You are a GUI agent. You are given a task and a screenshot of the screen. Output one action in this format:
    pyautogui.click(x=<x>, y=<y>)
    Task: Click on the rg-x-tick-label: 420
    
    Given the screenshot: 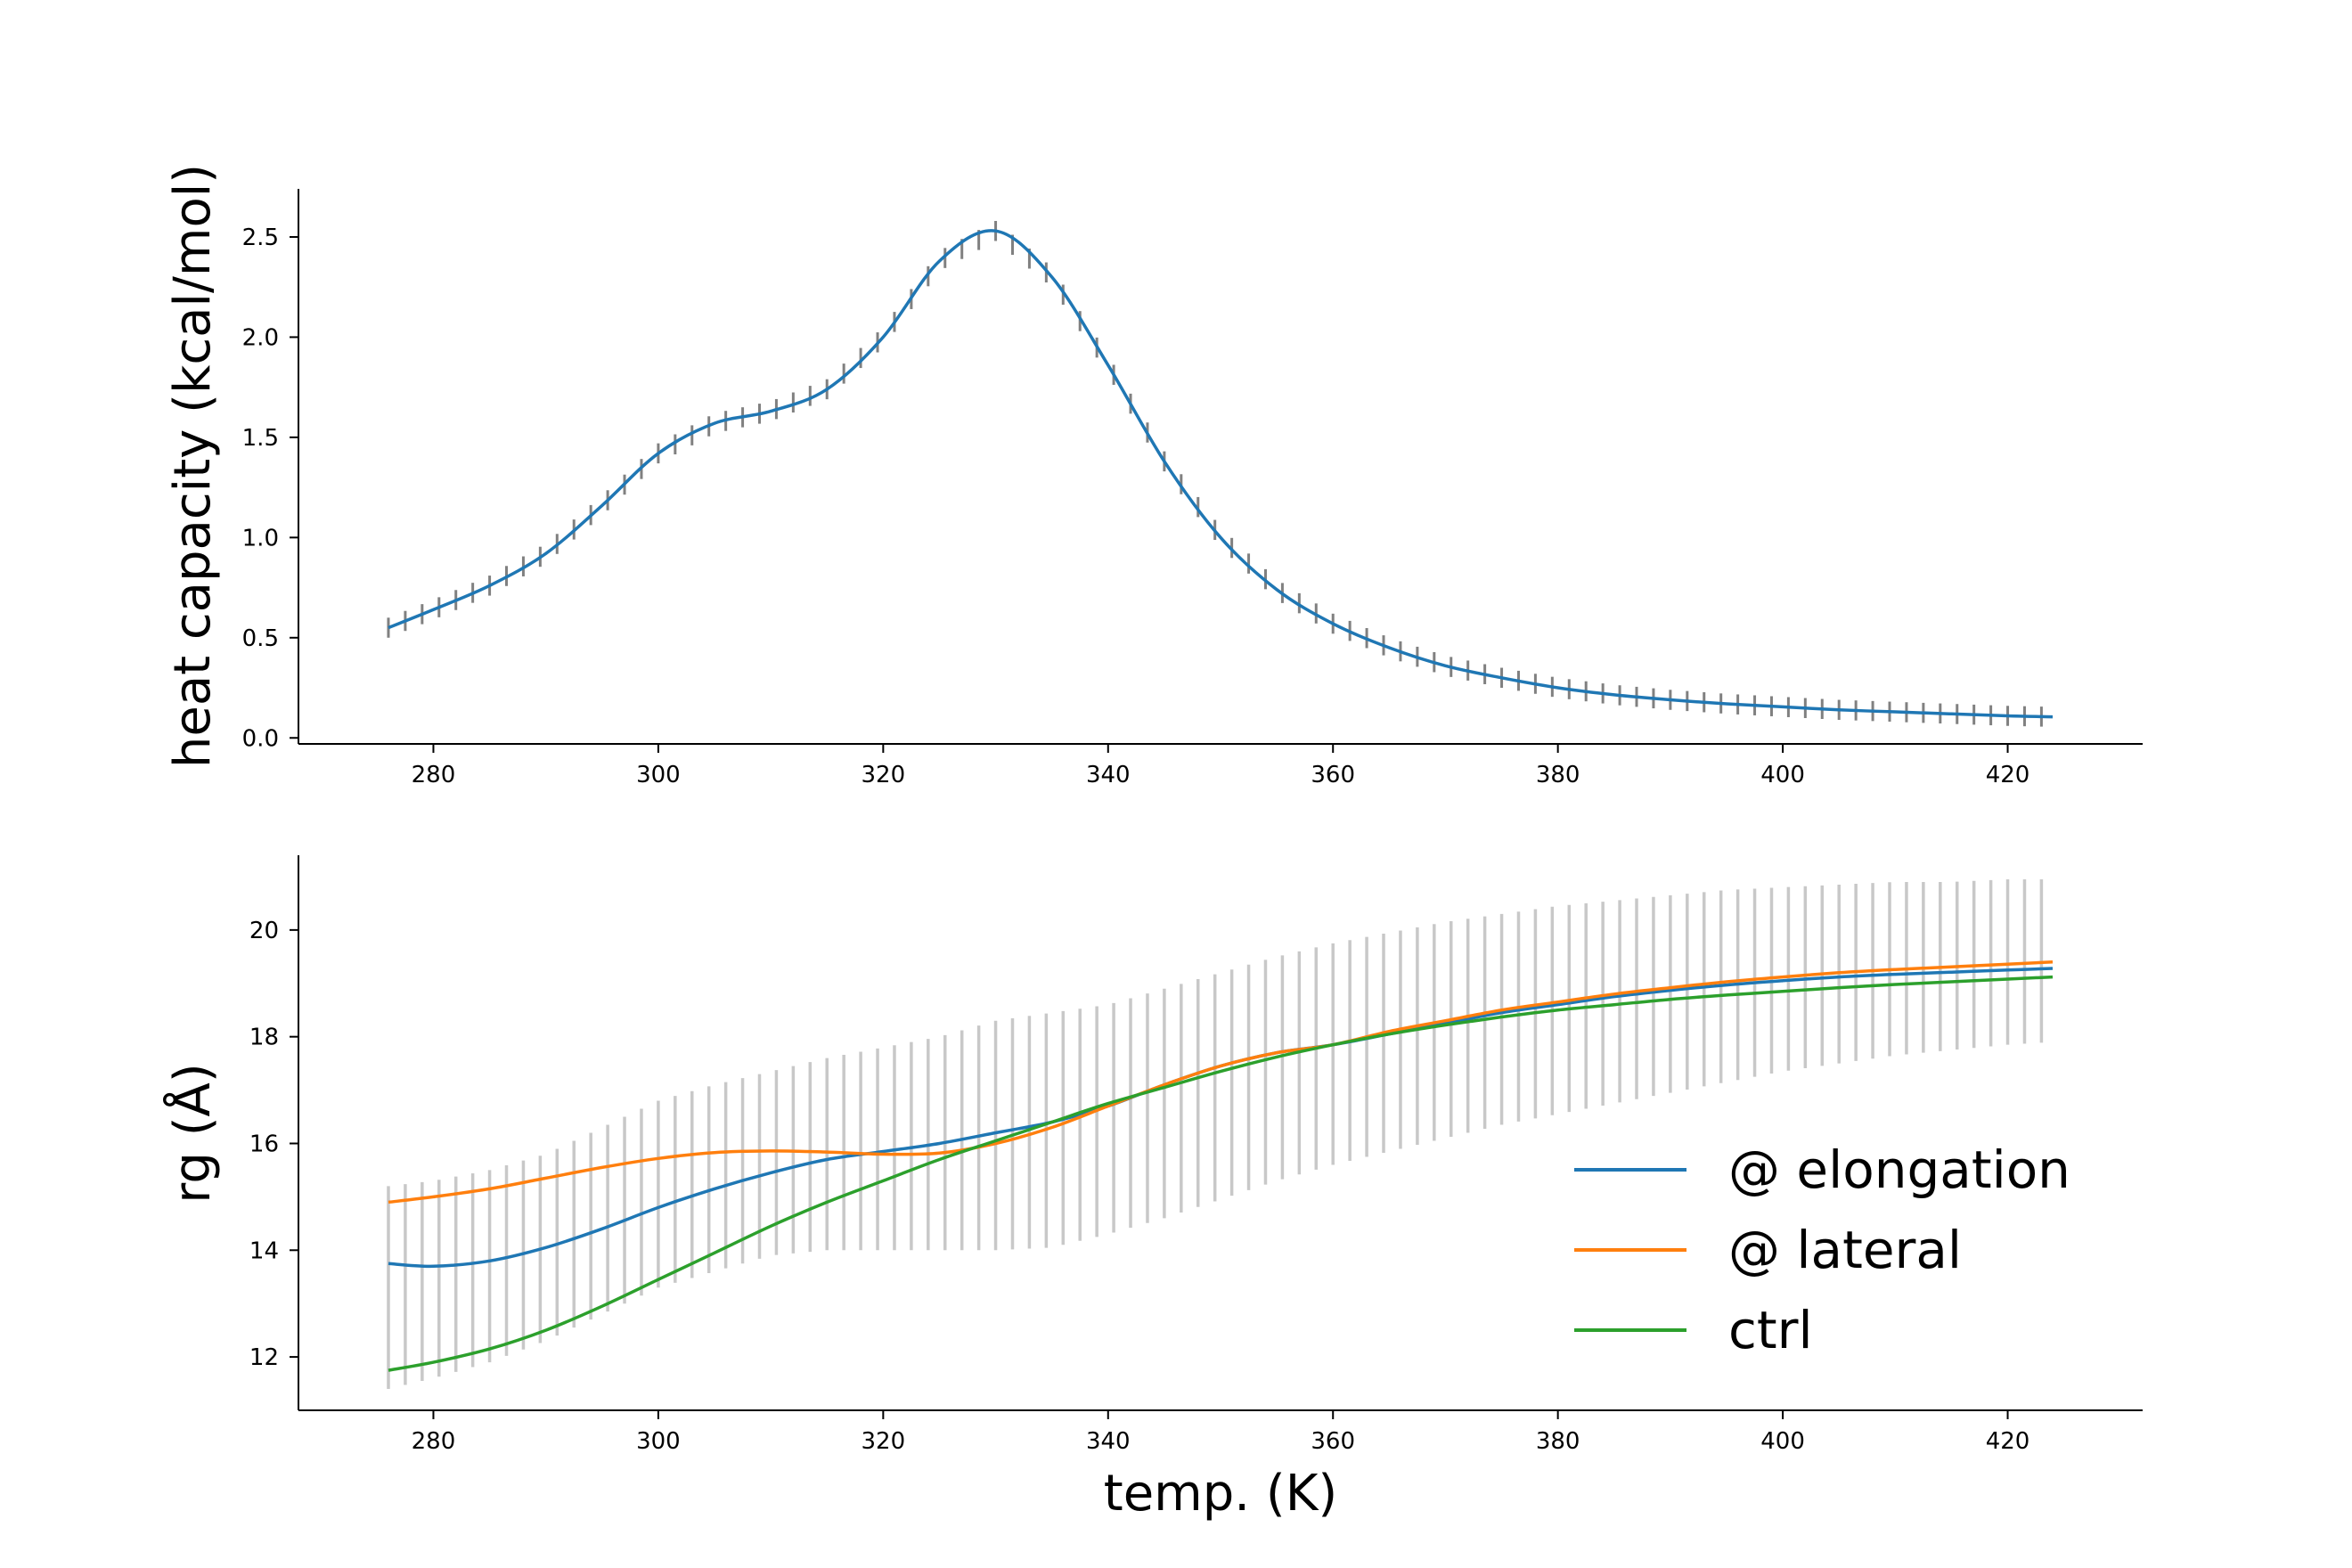 What is the action you would take?
    pyautogui.click(x=2008, y=1441)
    